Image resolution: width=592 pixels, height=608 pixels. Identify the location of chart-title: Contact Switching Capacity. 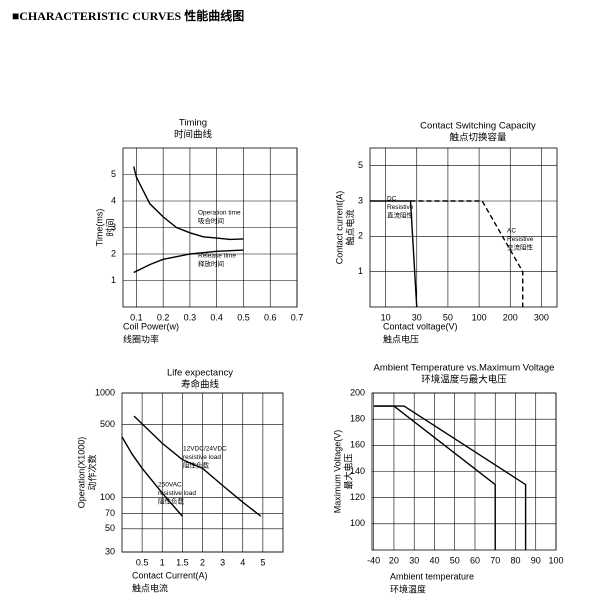
(478, 126).